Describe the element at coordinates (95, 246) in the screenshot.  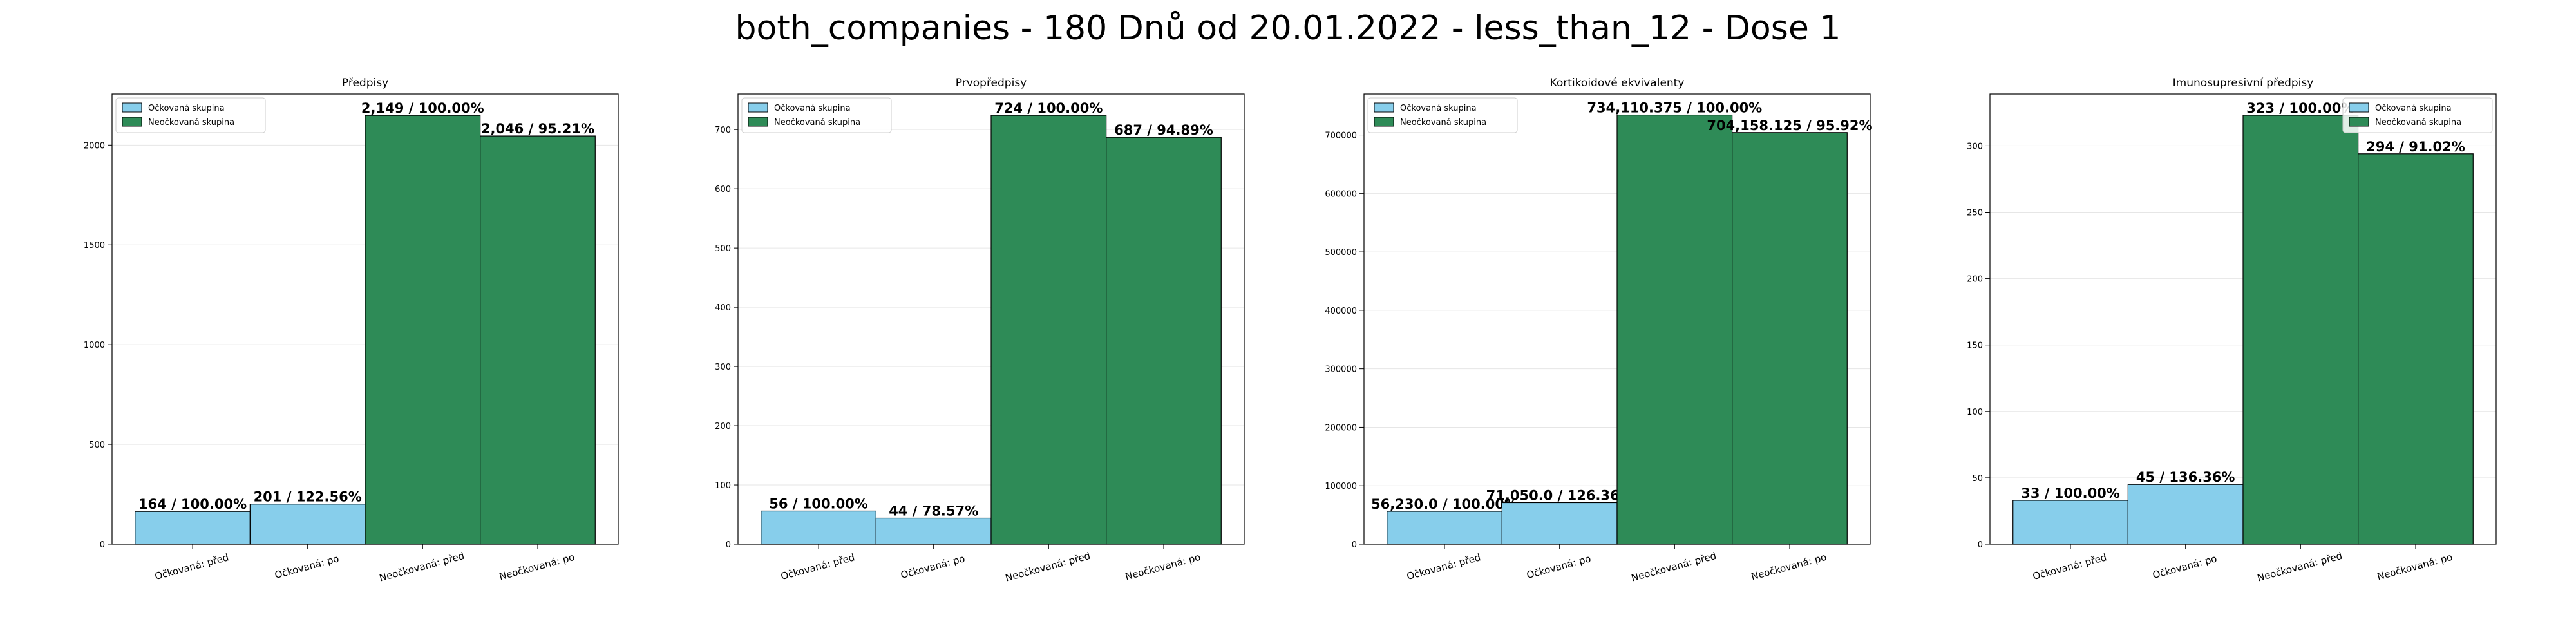
I see `y-tick-label: 1500` at that location.